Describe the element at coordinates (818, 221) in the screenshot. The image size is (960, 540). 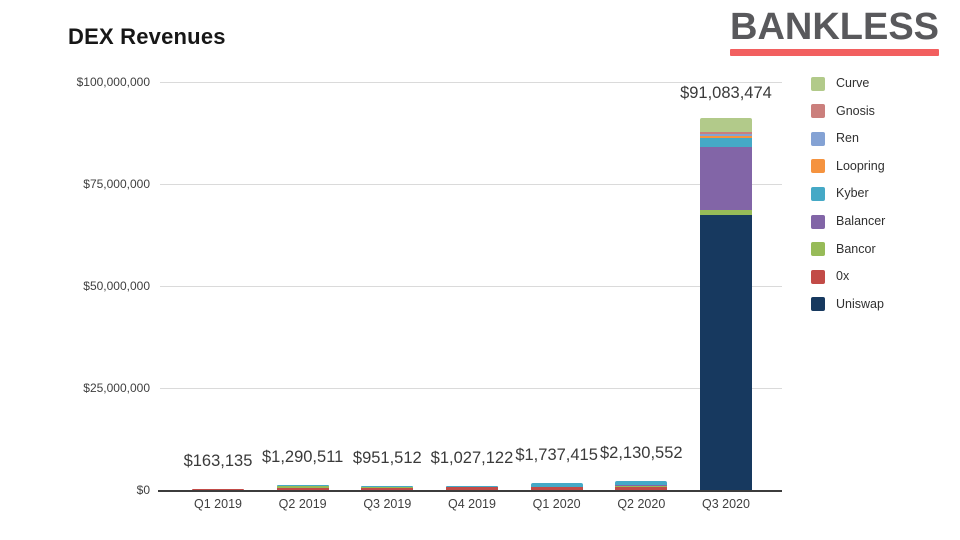
I see `legend-swatch-balancer` at that location.